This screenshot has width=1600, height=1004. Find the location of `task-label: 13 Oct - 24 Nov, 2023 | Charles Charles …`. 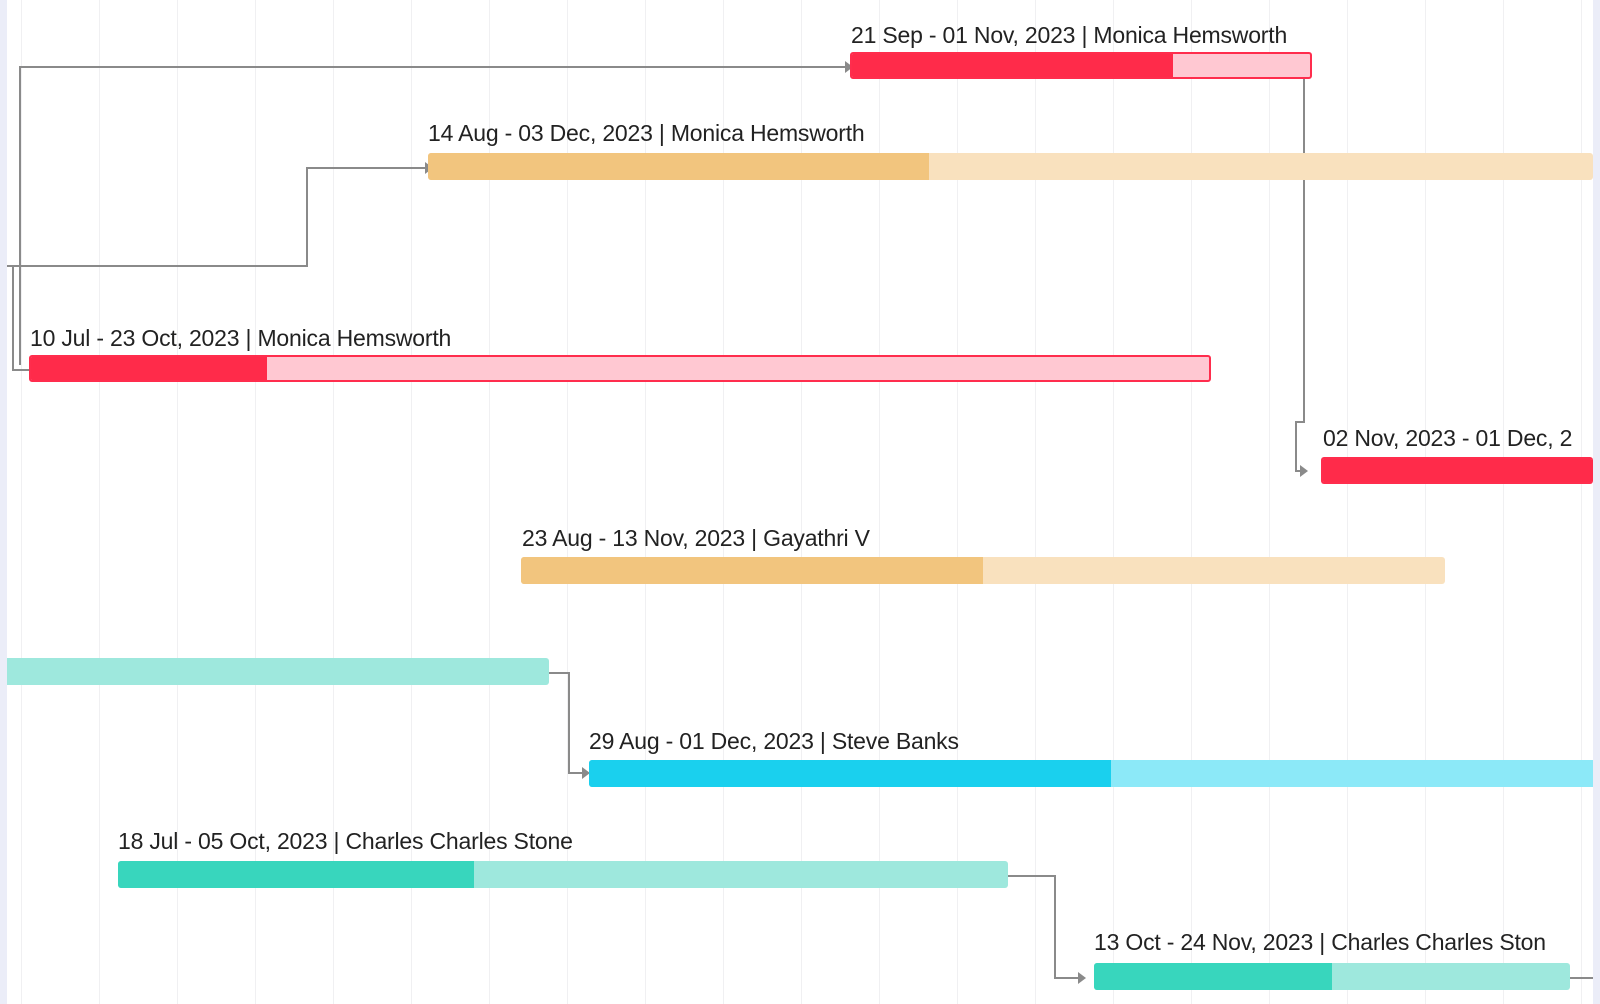

task-label: 13 Oct - 24 Nov, 2023 | Charles Charles … is located at coordinates (1320, 942).